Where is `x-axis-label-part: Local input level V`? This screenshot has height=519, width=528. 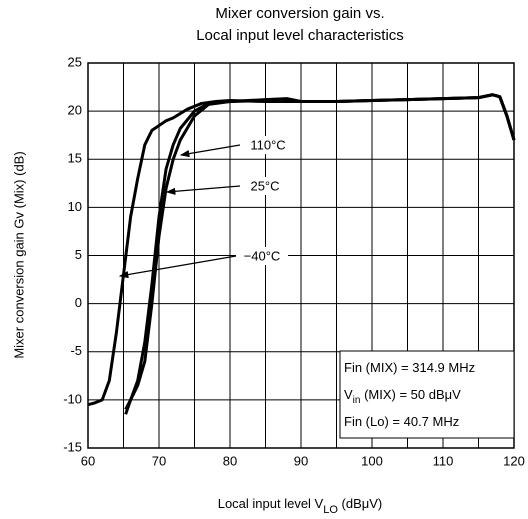
x-axis-label-part: Local input level V is located at coordinates (271, 503).